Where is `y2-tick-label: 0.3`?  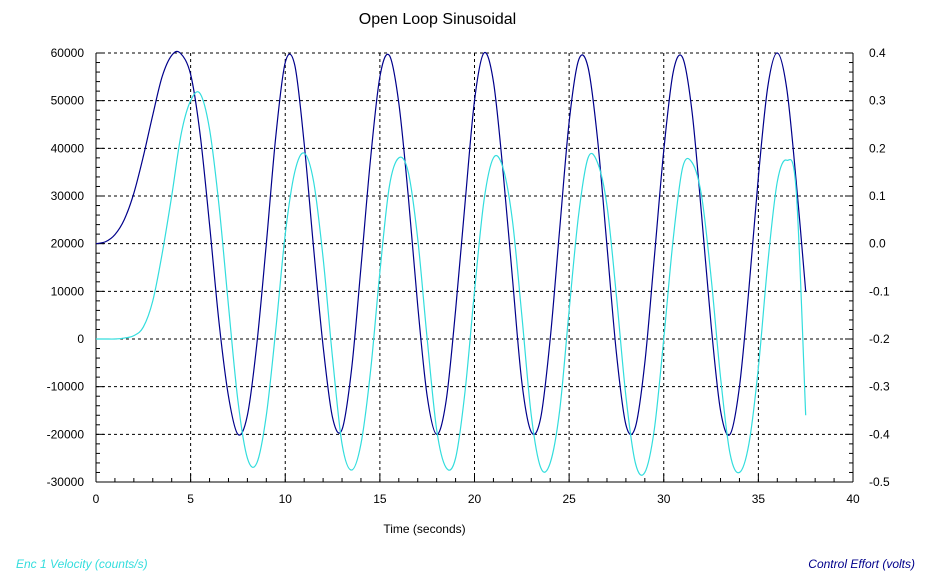
y2-tick-label: 0.3 is located at coordinates (877, 101).